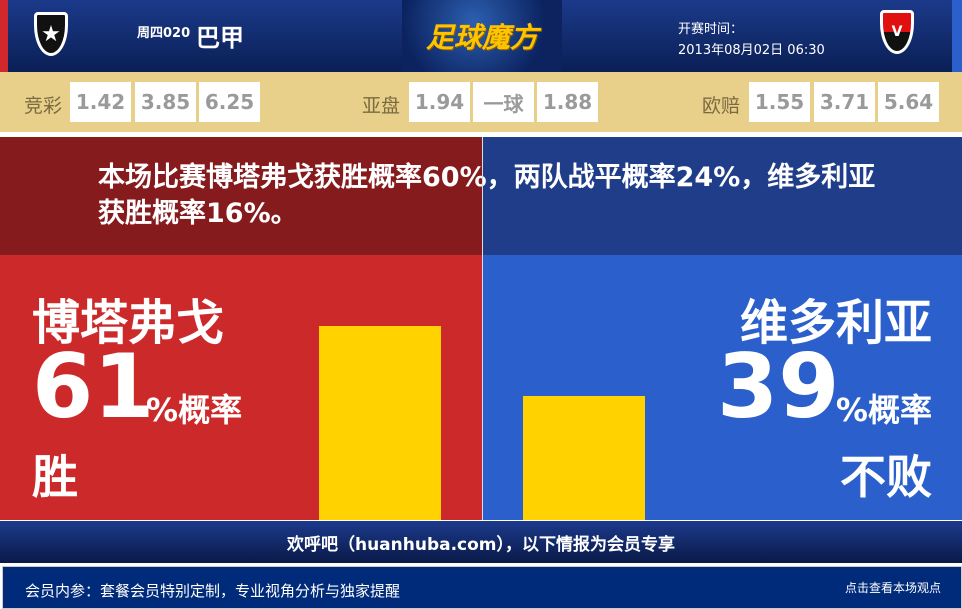  What do you see at coordinates (481, 542) in the screenshot?
I see `member-banner: 欢呼吧（huanhuba.com），以下情报为会员专享` at bounding box center [481, 542].